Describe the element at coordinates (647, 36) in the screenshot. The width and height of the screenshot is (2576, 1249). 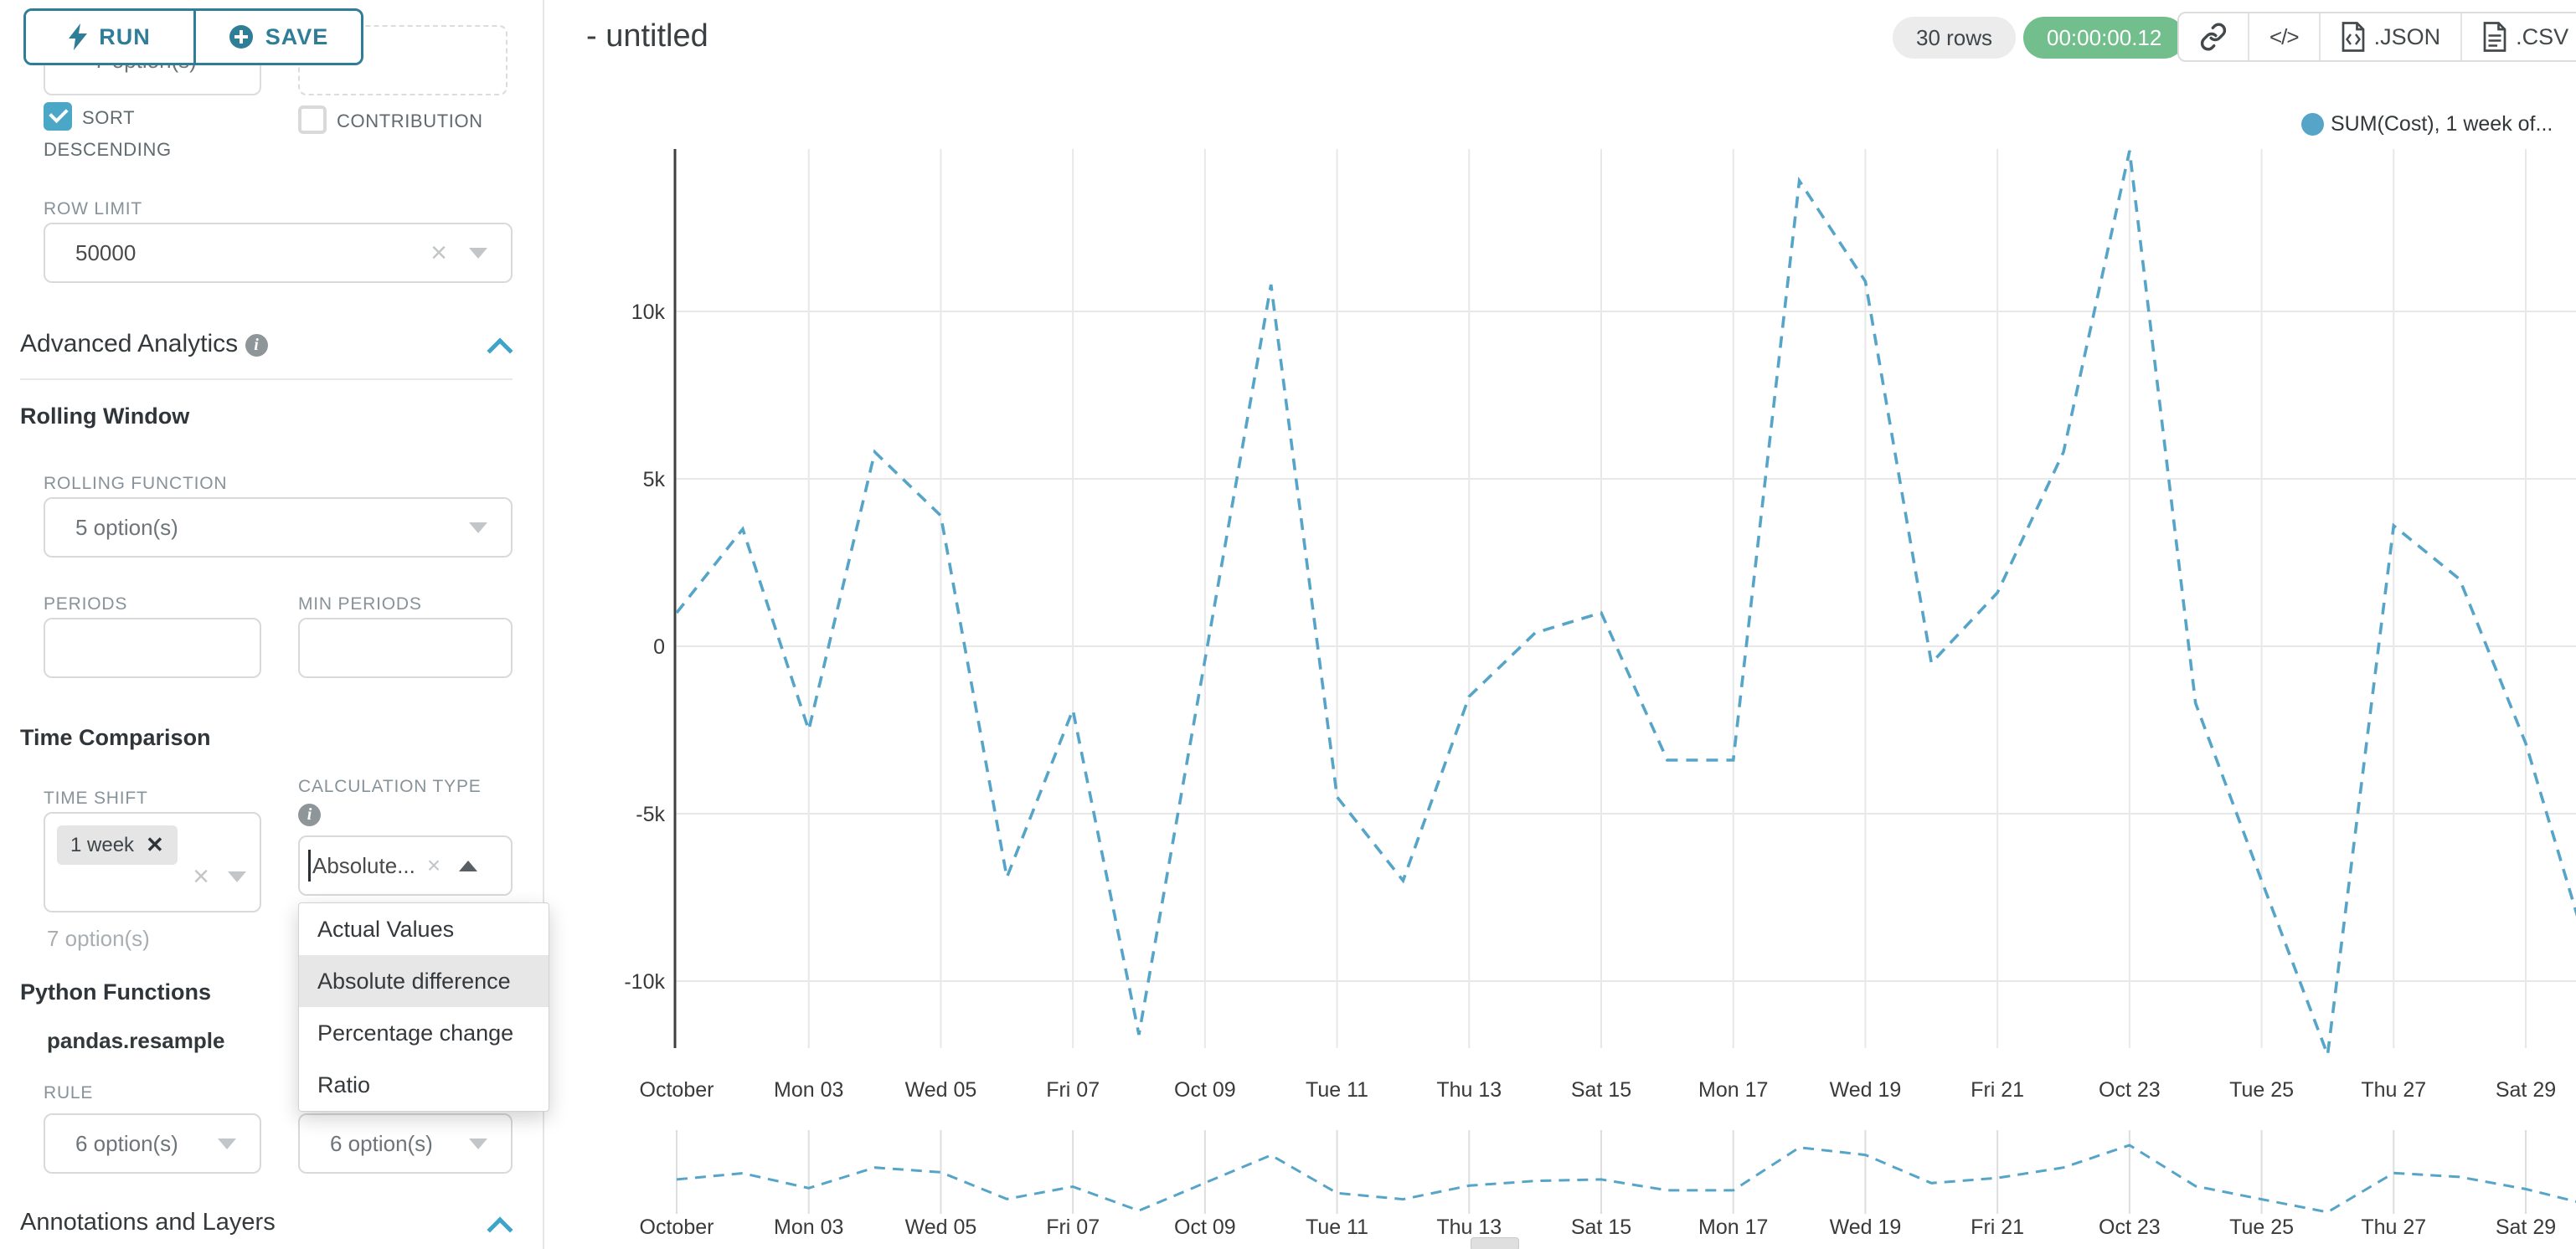
I see `chart-title: - untitled` at that location.